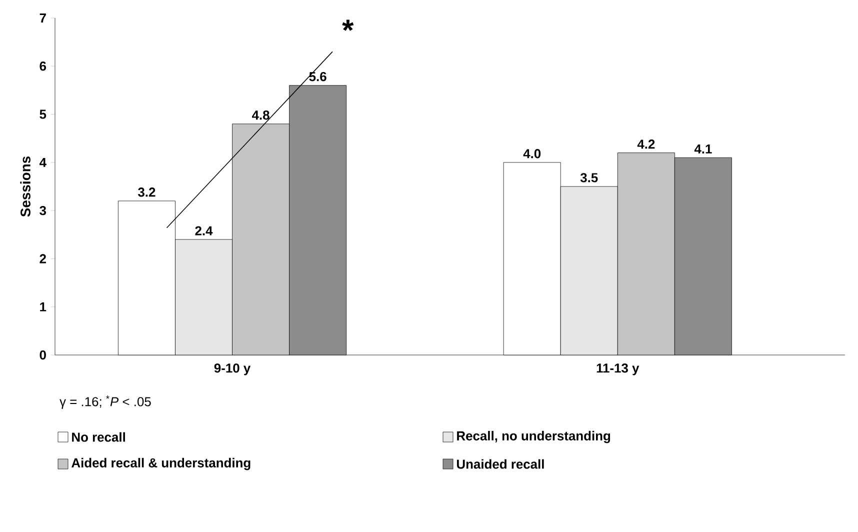  What do you see at coordinates (204, 231) in the screenshot?
I see `data-label: 2.4` at bounding box center [204, 231].